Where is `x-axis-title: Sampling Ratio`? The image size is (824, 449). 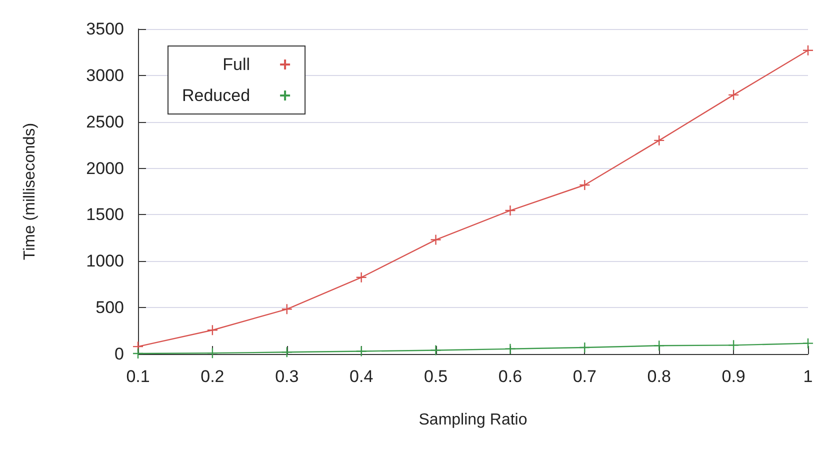
x-axis-title: Sampling Ratio is located at coordinates (473, 420).